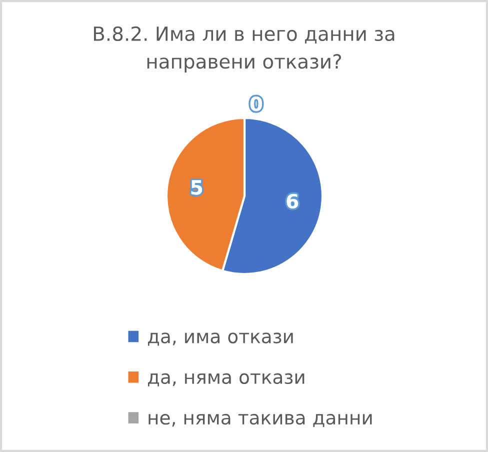 This screenshot has width=488, height=452. I want to click on chart-title: В.8.2. Има ли в него данни за направени откази?, so click(244, 49).